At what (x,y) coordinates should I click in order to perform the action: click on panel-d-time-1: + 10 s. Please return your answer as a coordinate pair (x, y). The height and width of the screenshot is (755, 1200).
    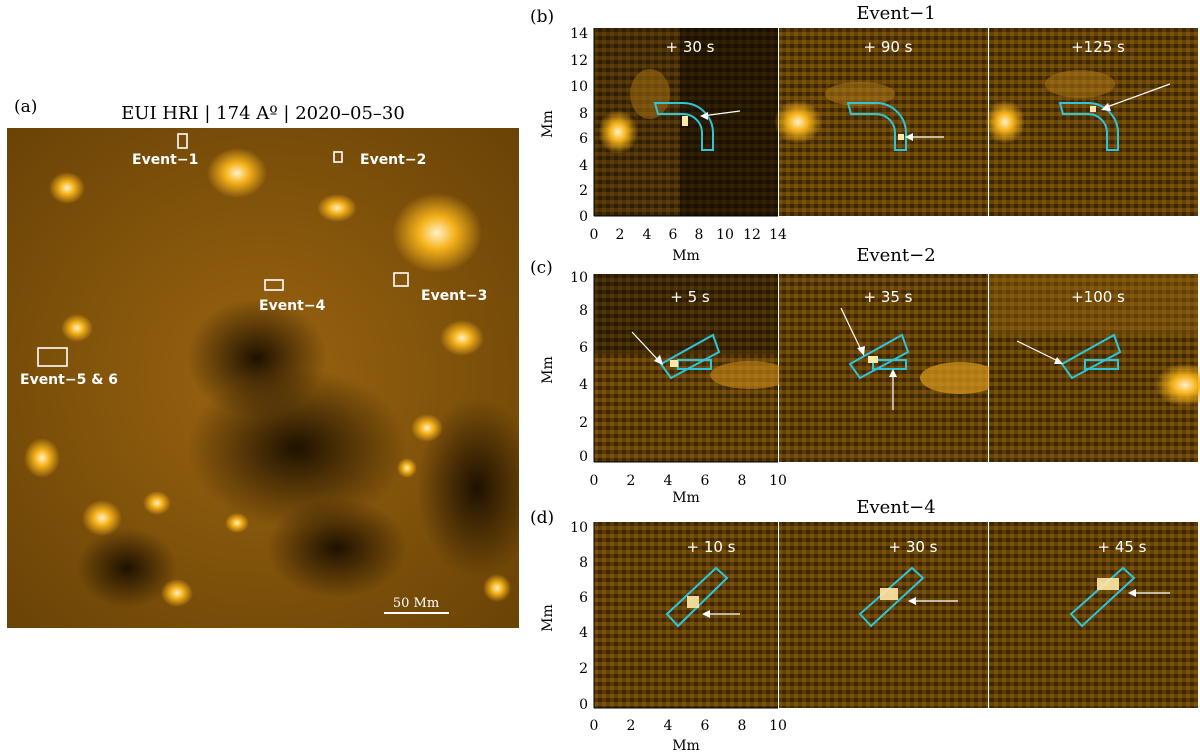
    Looking at the image, I should click on (710, 547).